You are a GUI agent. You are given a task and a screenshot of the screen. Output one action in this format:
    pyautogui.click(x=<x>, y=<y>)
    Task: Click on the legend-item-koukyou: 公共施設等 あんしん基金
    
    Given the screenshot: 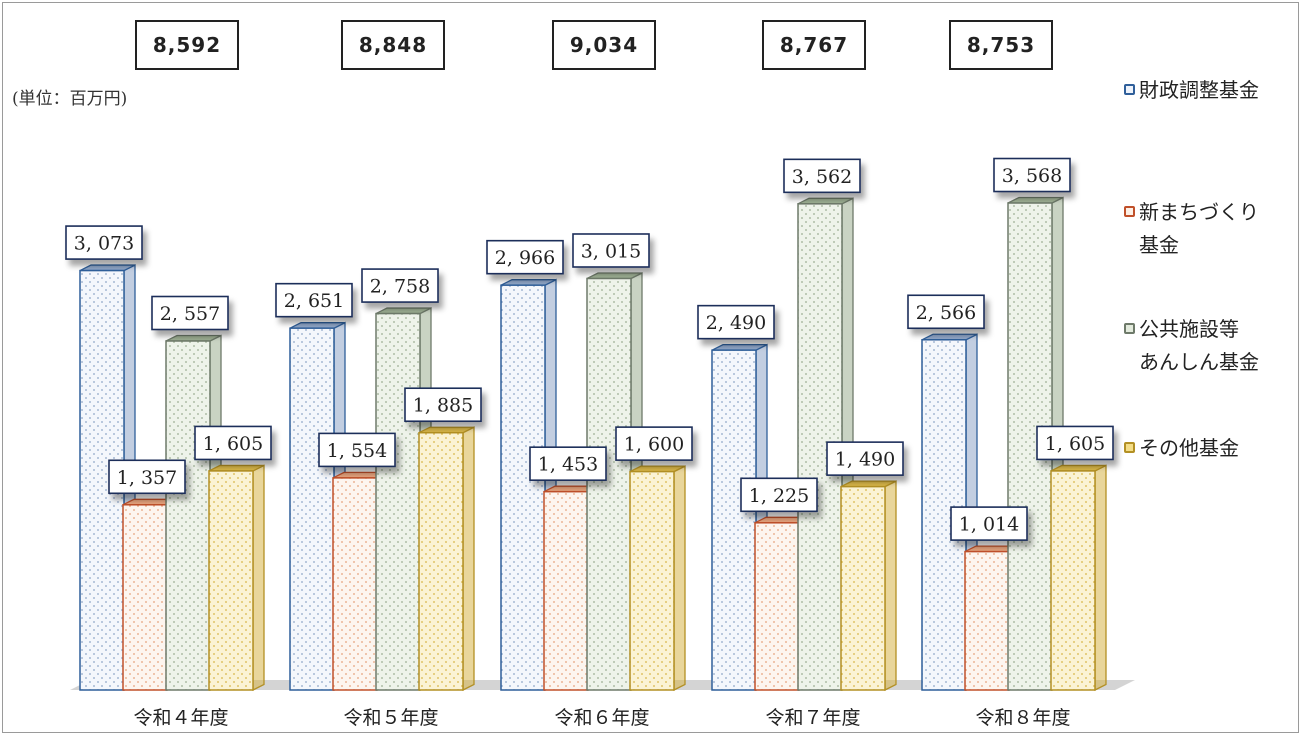 What is the action you would take?
    pyautogui.click(x=1191, y=346)
    